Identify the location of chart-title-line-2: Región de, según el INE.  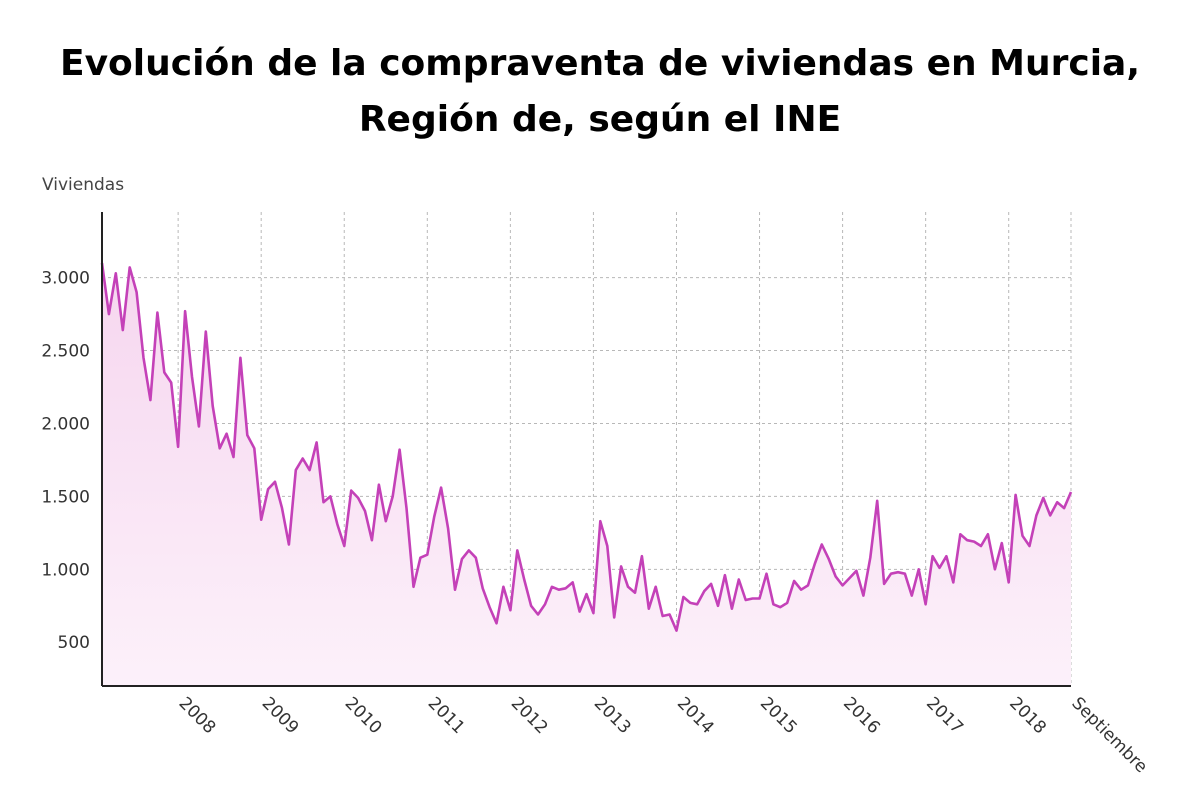
(600, 119).